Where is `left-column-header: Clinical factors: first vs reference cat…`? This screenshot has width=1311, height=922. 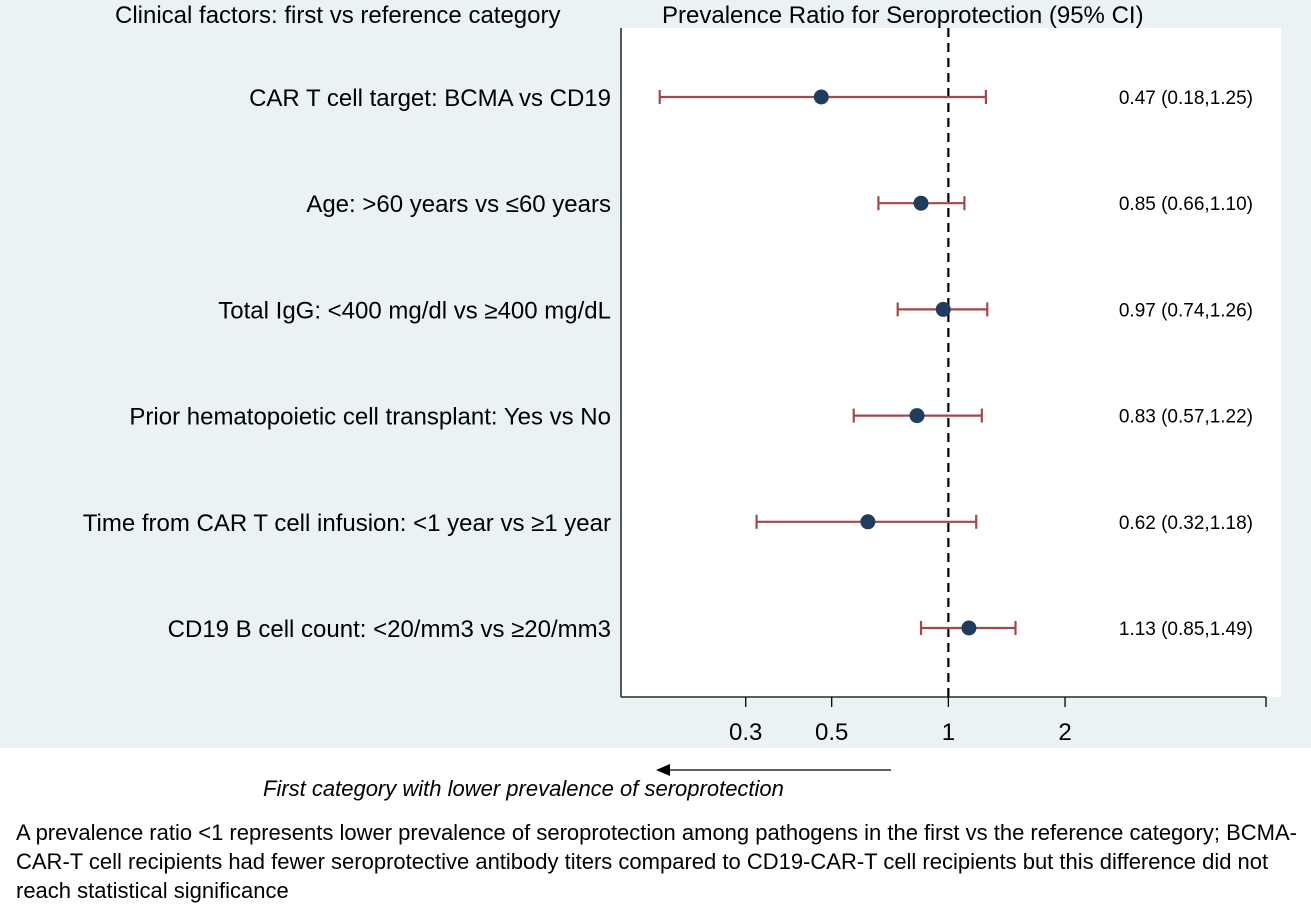 left-column-header: Clinical factors: first vs reference cat… is located at coordinates (338, 15).